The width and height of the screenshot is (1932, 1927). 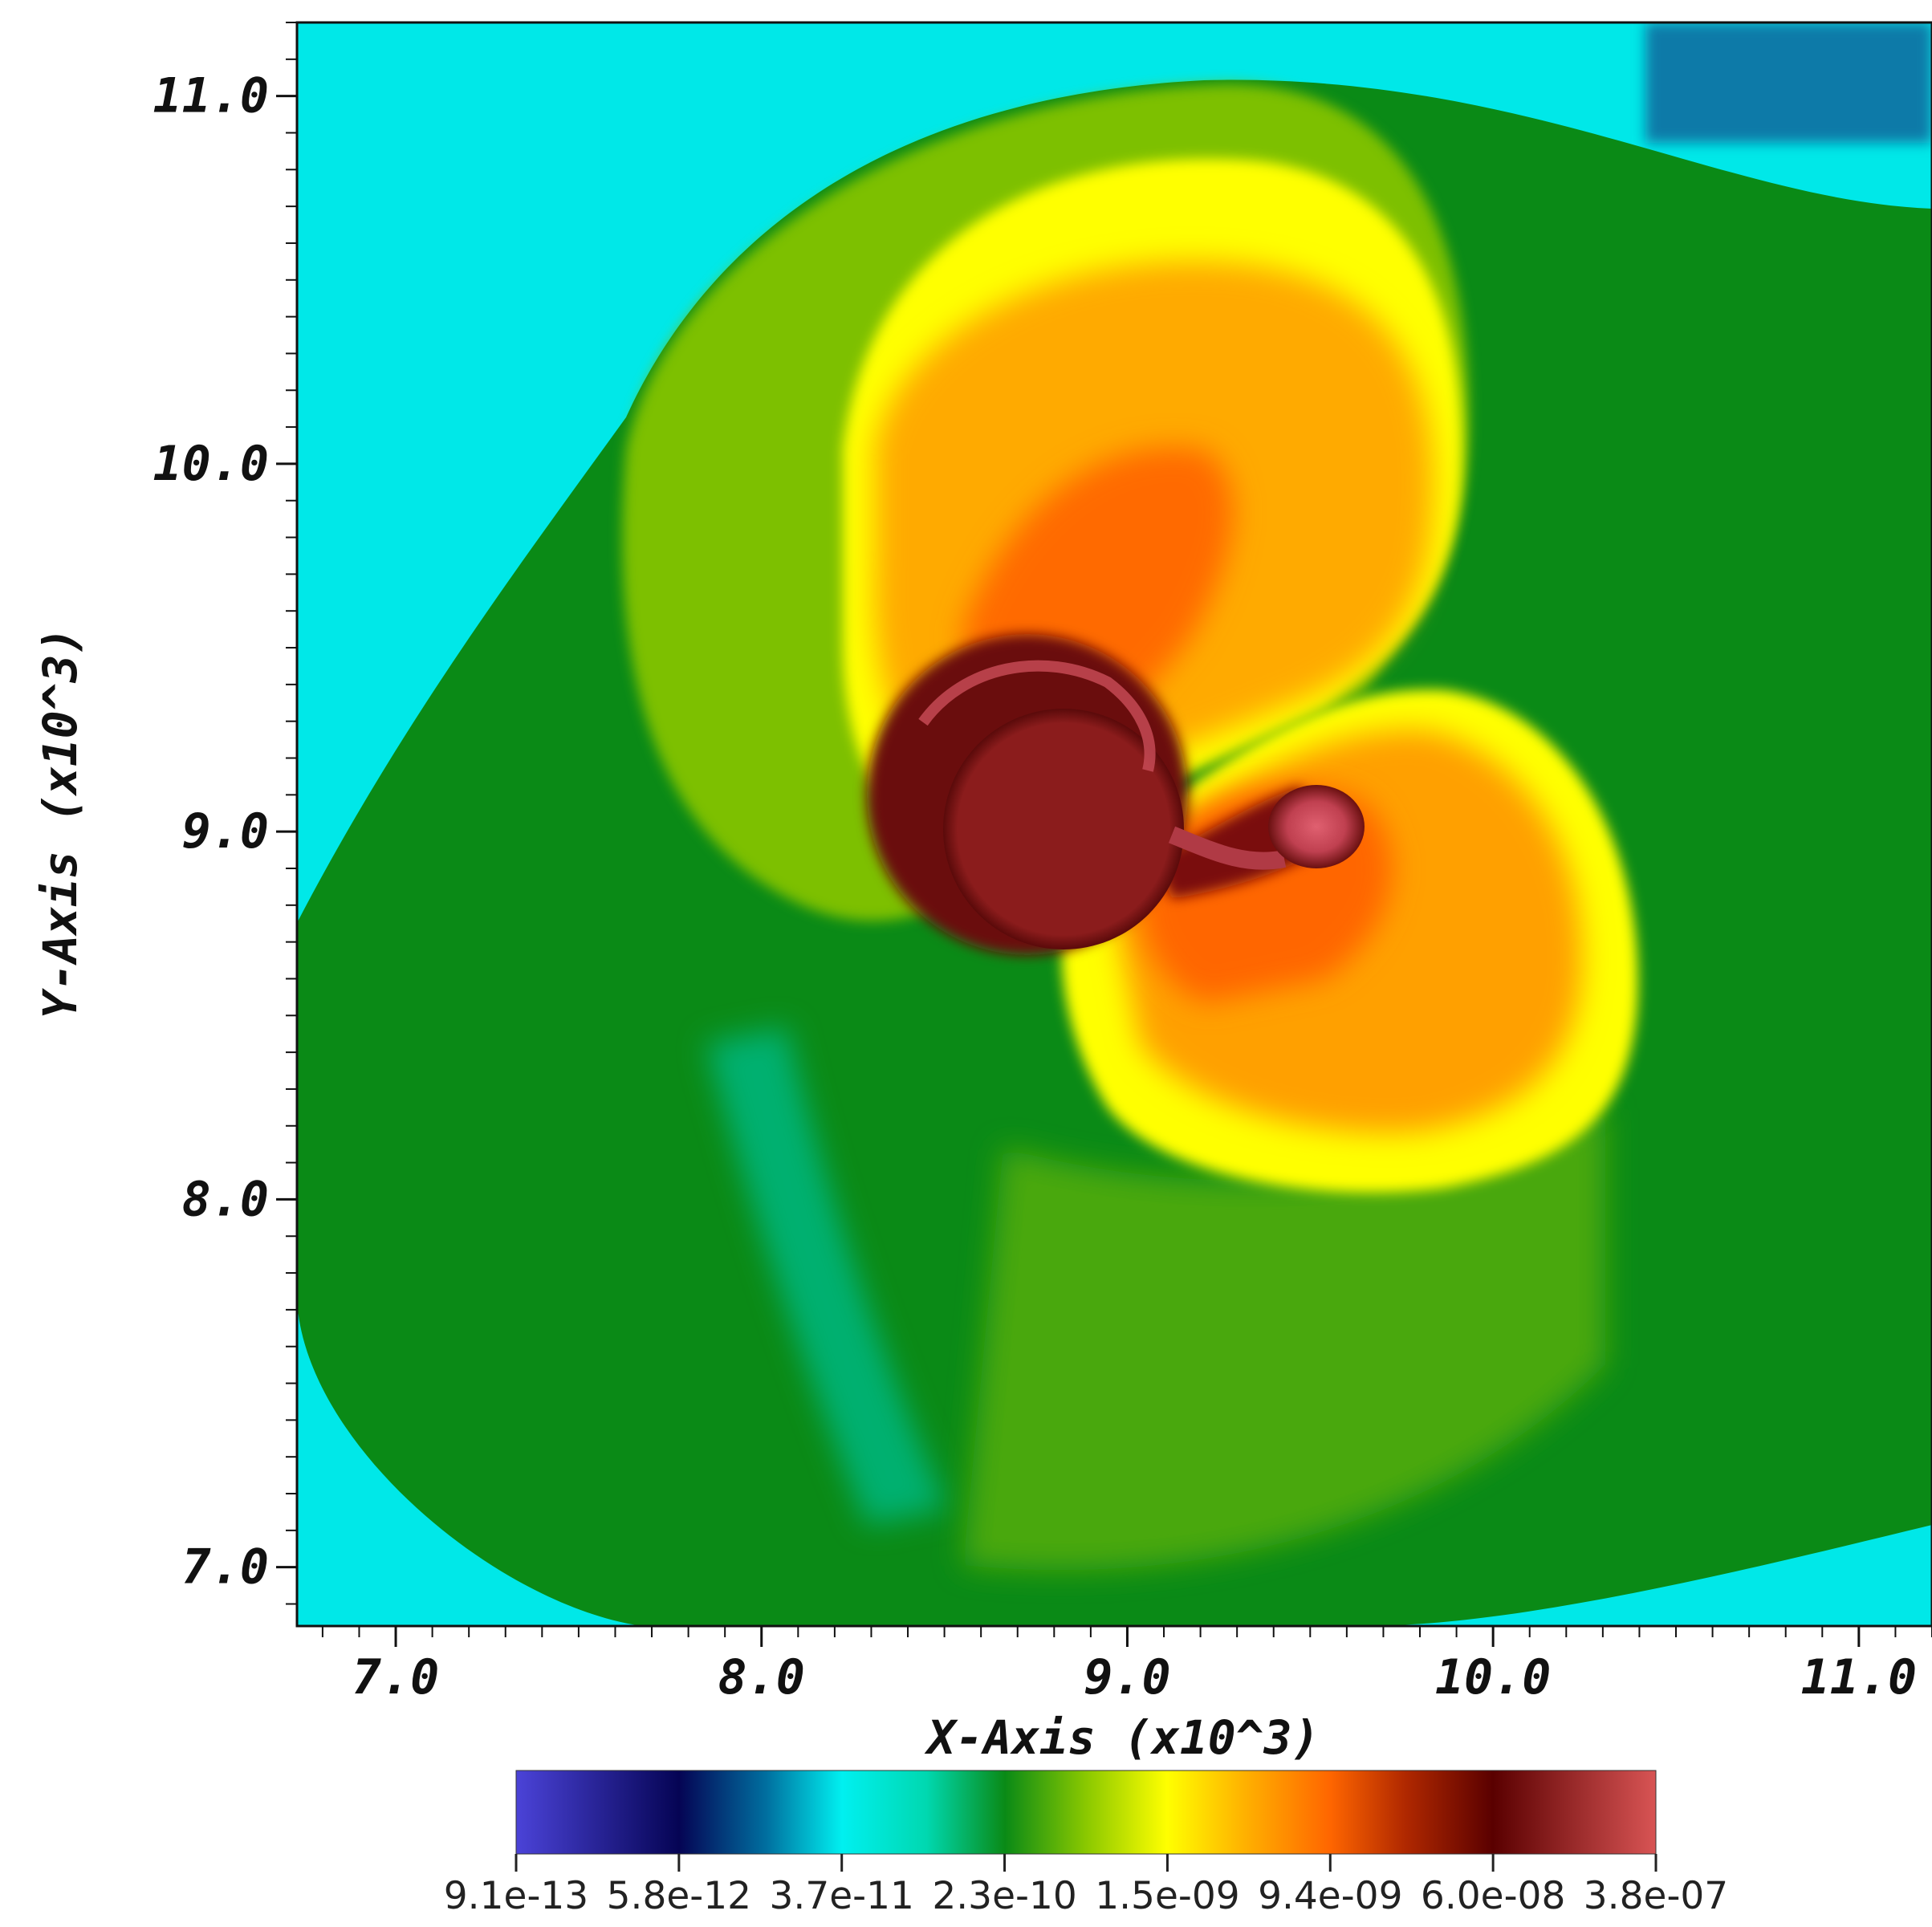 What do you see at coordinates (395, 1677) in the screenshot?
I see `x-tick-label: 7.0` at bounding box center [395, 1677].